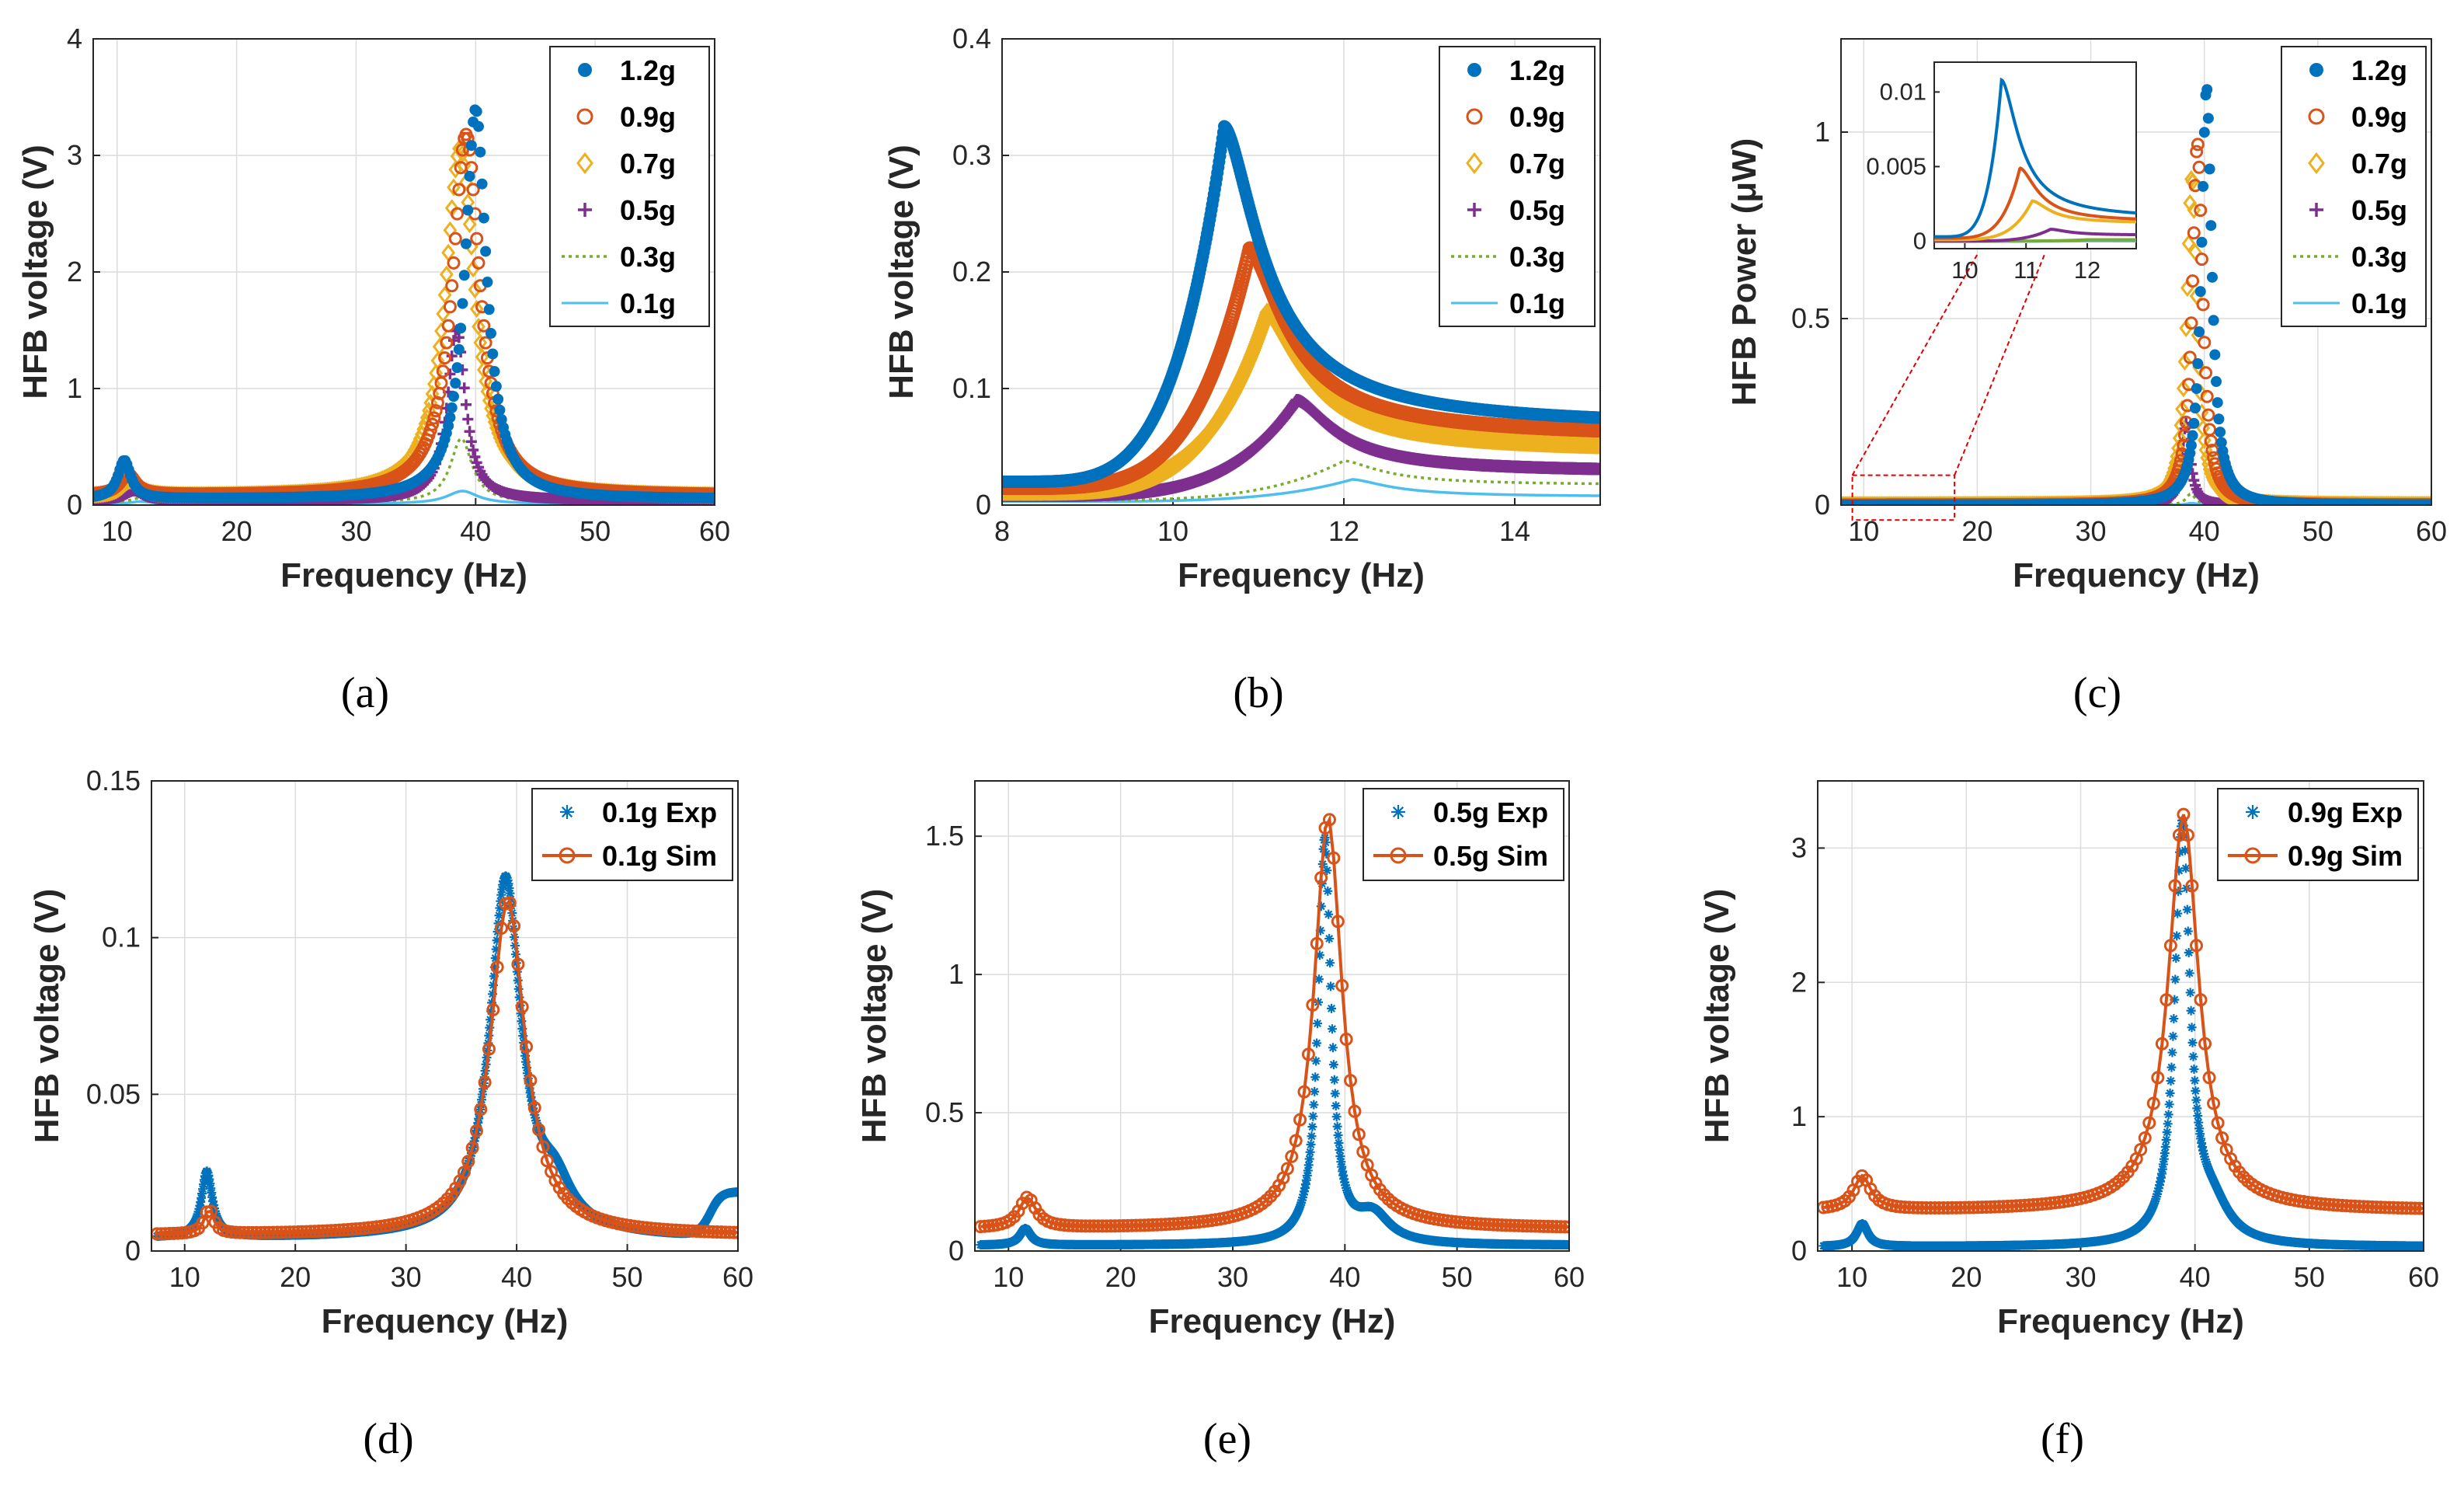 The width and height of the screenshot is (2464, 1488). I want to click on inset-y-tick-label: 0.005, so click(1896, 165).